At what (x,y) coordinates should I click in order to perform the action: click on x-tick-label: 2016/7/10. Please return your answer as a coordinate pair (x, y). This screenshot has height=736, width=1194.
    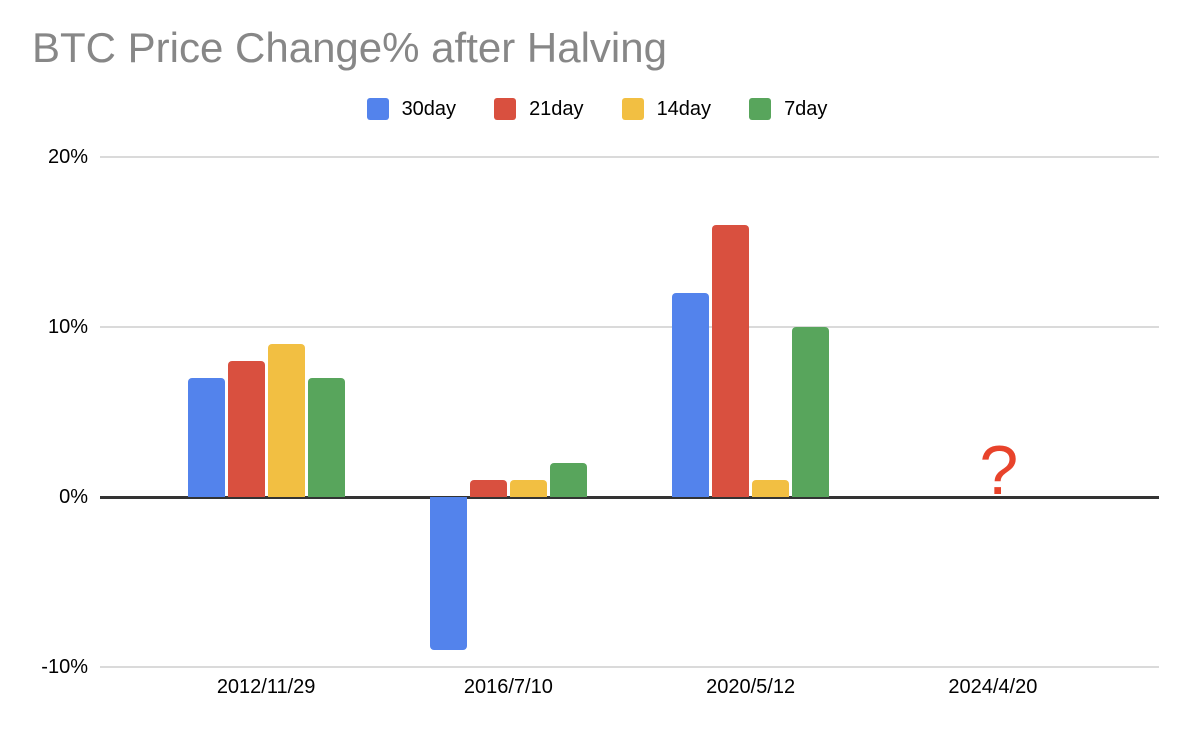
    Looking at the image, I should click on (508, 687).